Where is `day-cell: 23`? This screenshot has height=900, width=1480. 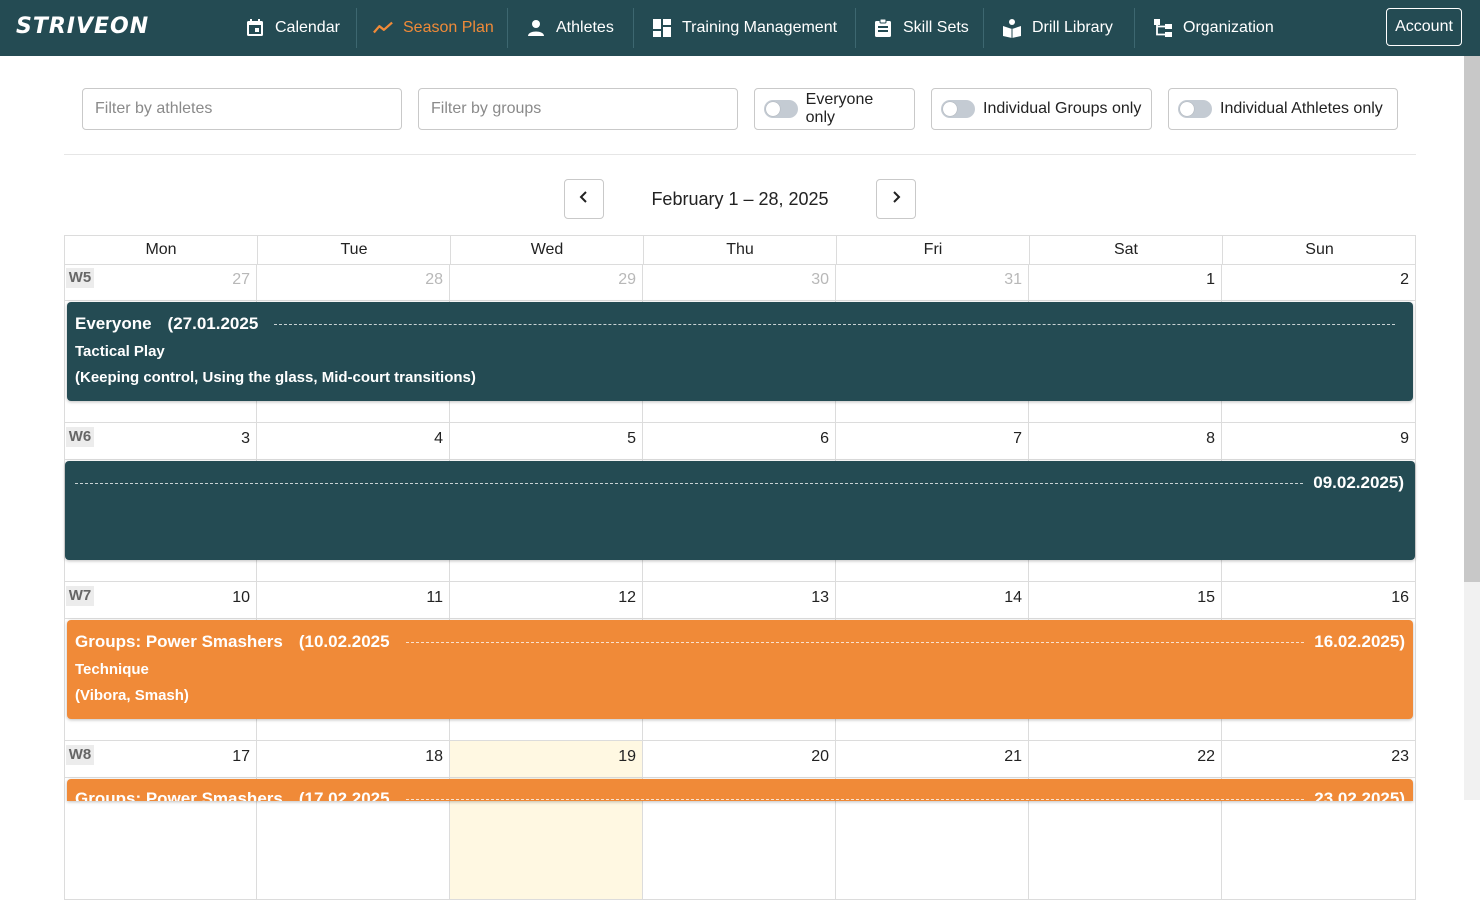
day-cell: 23 is located at coordinates (1319, 820).